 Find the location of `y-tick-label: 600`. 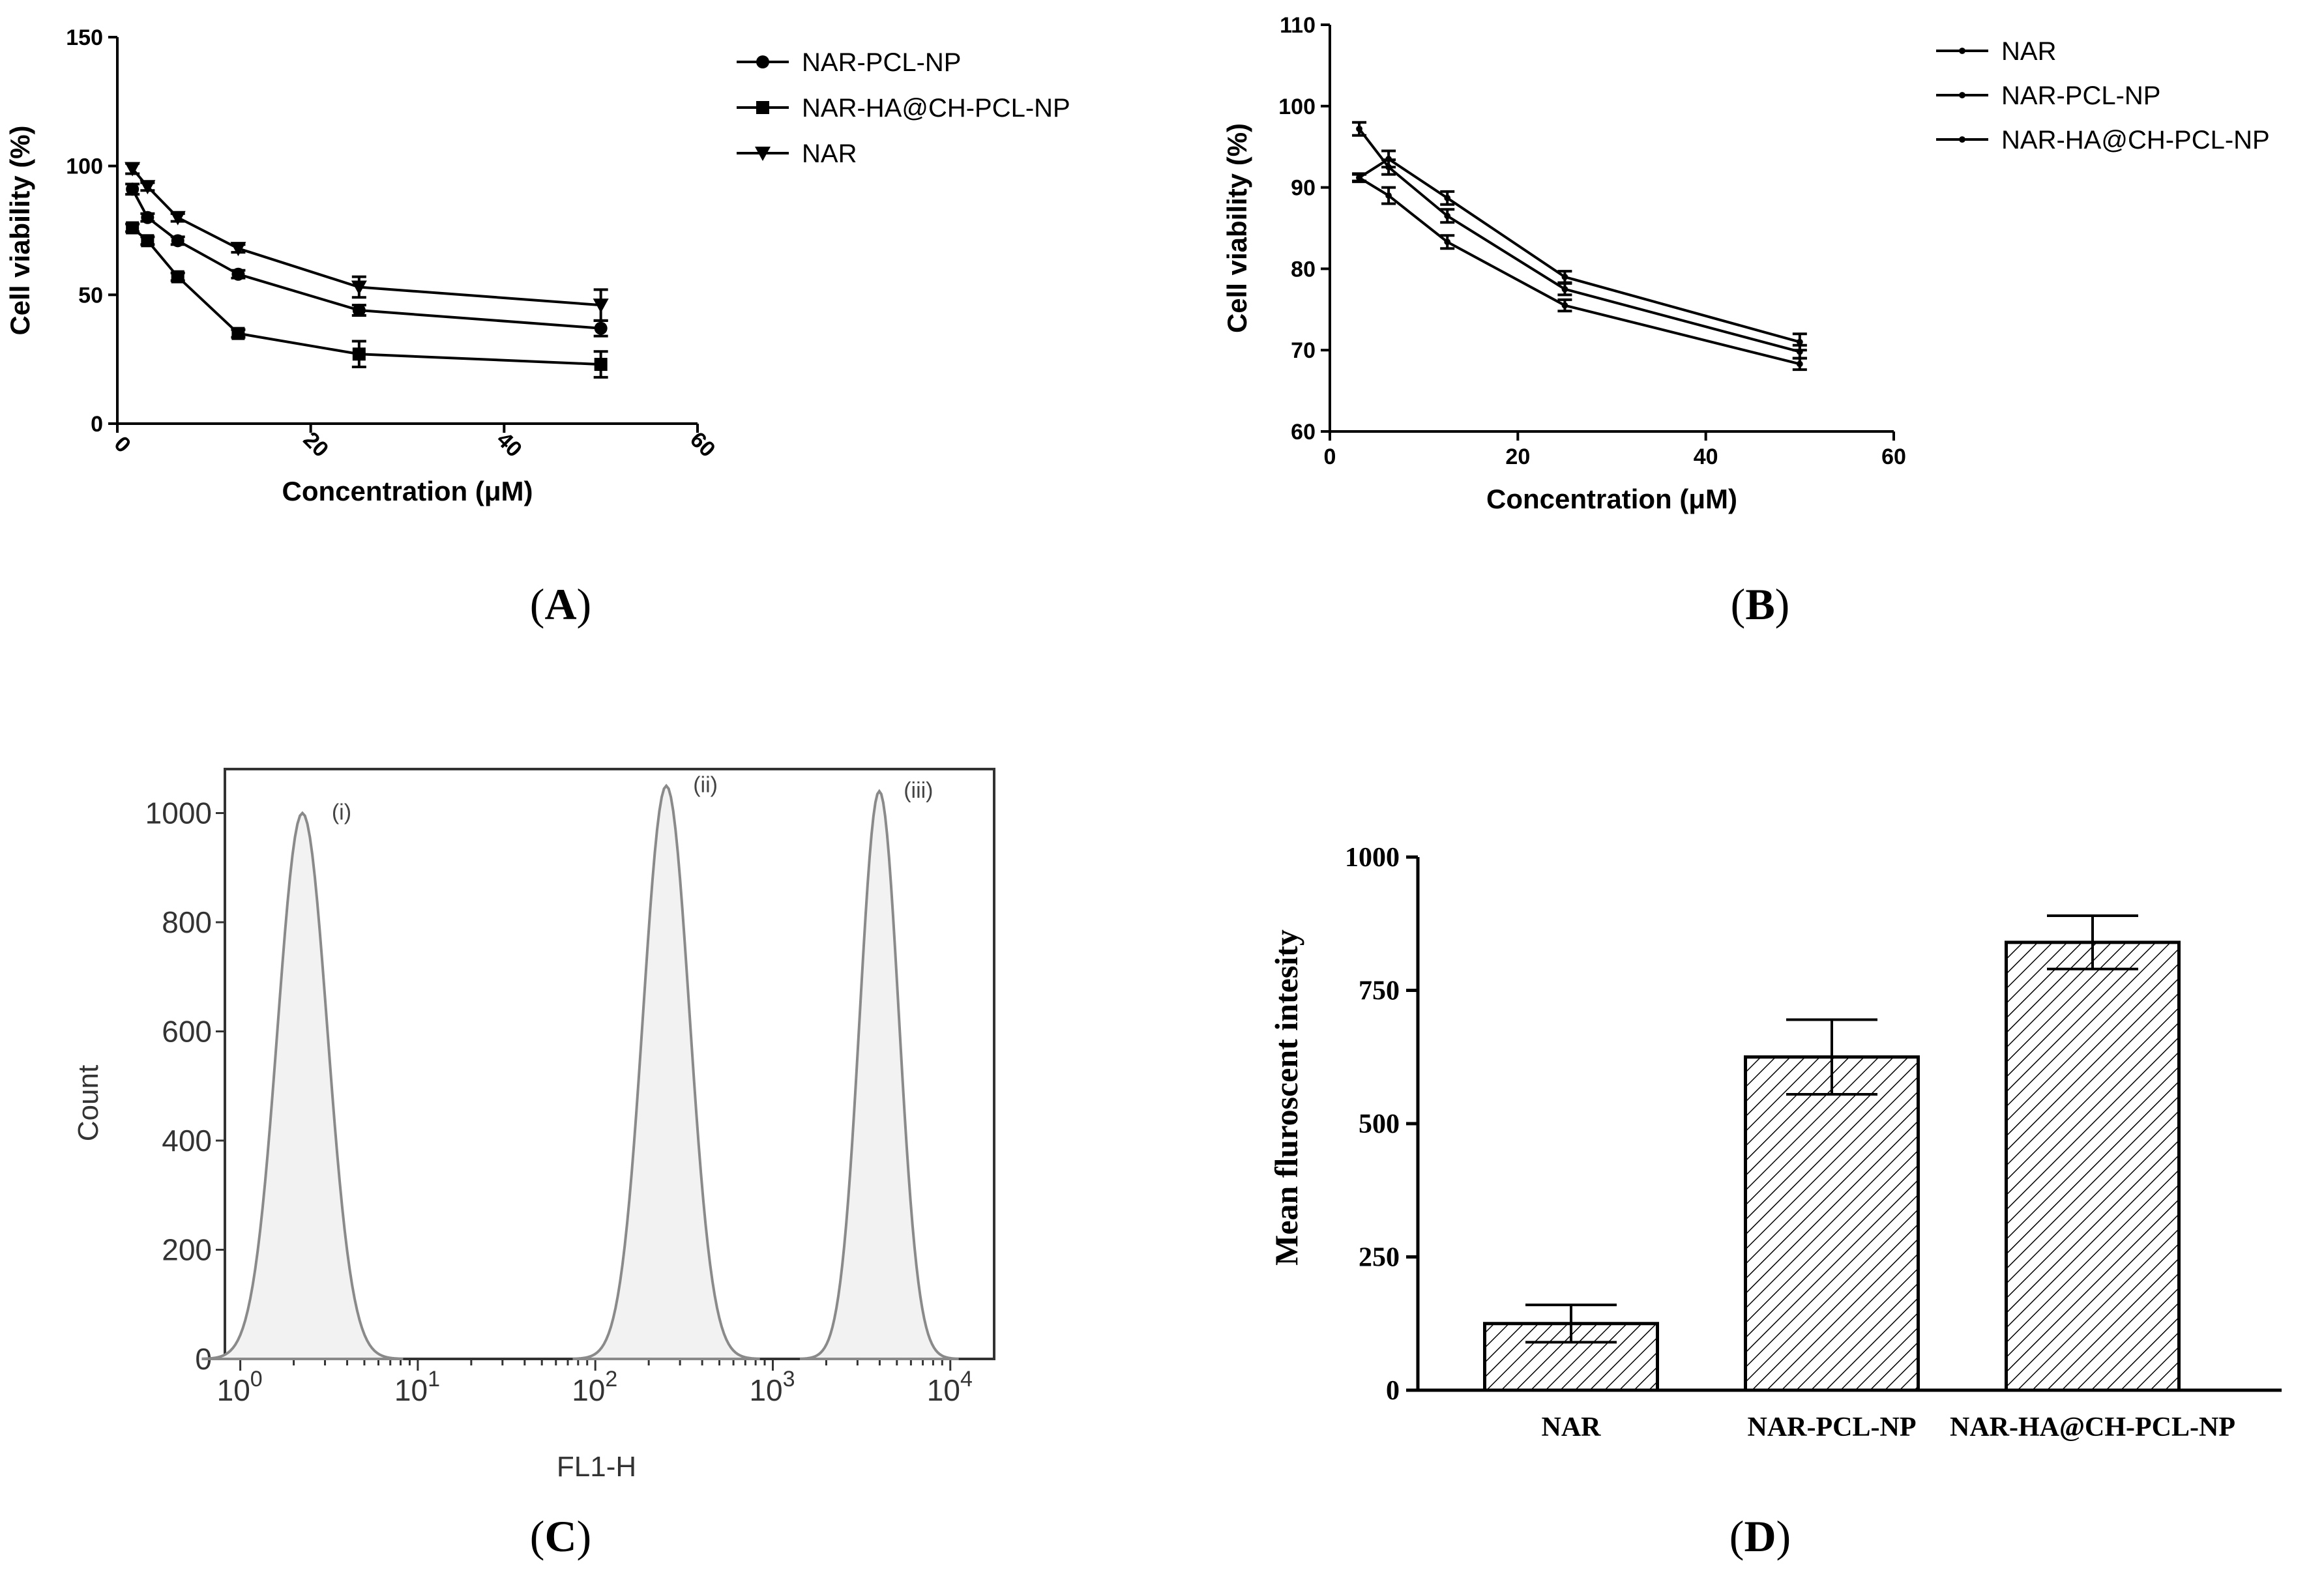

y-tick-label: 600 is located at coordinates (187, 1032).